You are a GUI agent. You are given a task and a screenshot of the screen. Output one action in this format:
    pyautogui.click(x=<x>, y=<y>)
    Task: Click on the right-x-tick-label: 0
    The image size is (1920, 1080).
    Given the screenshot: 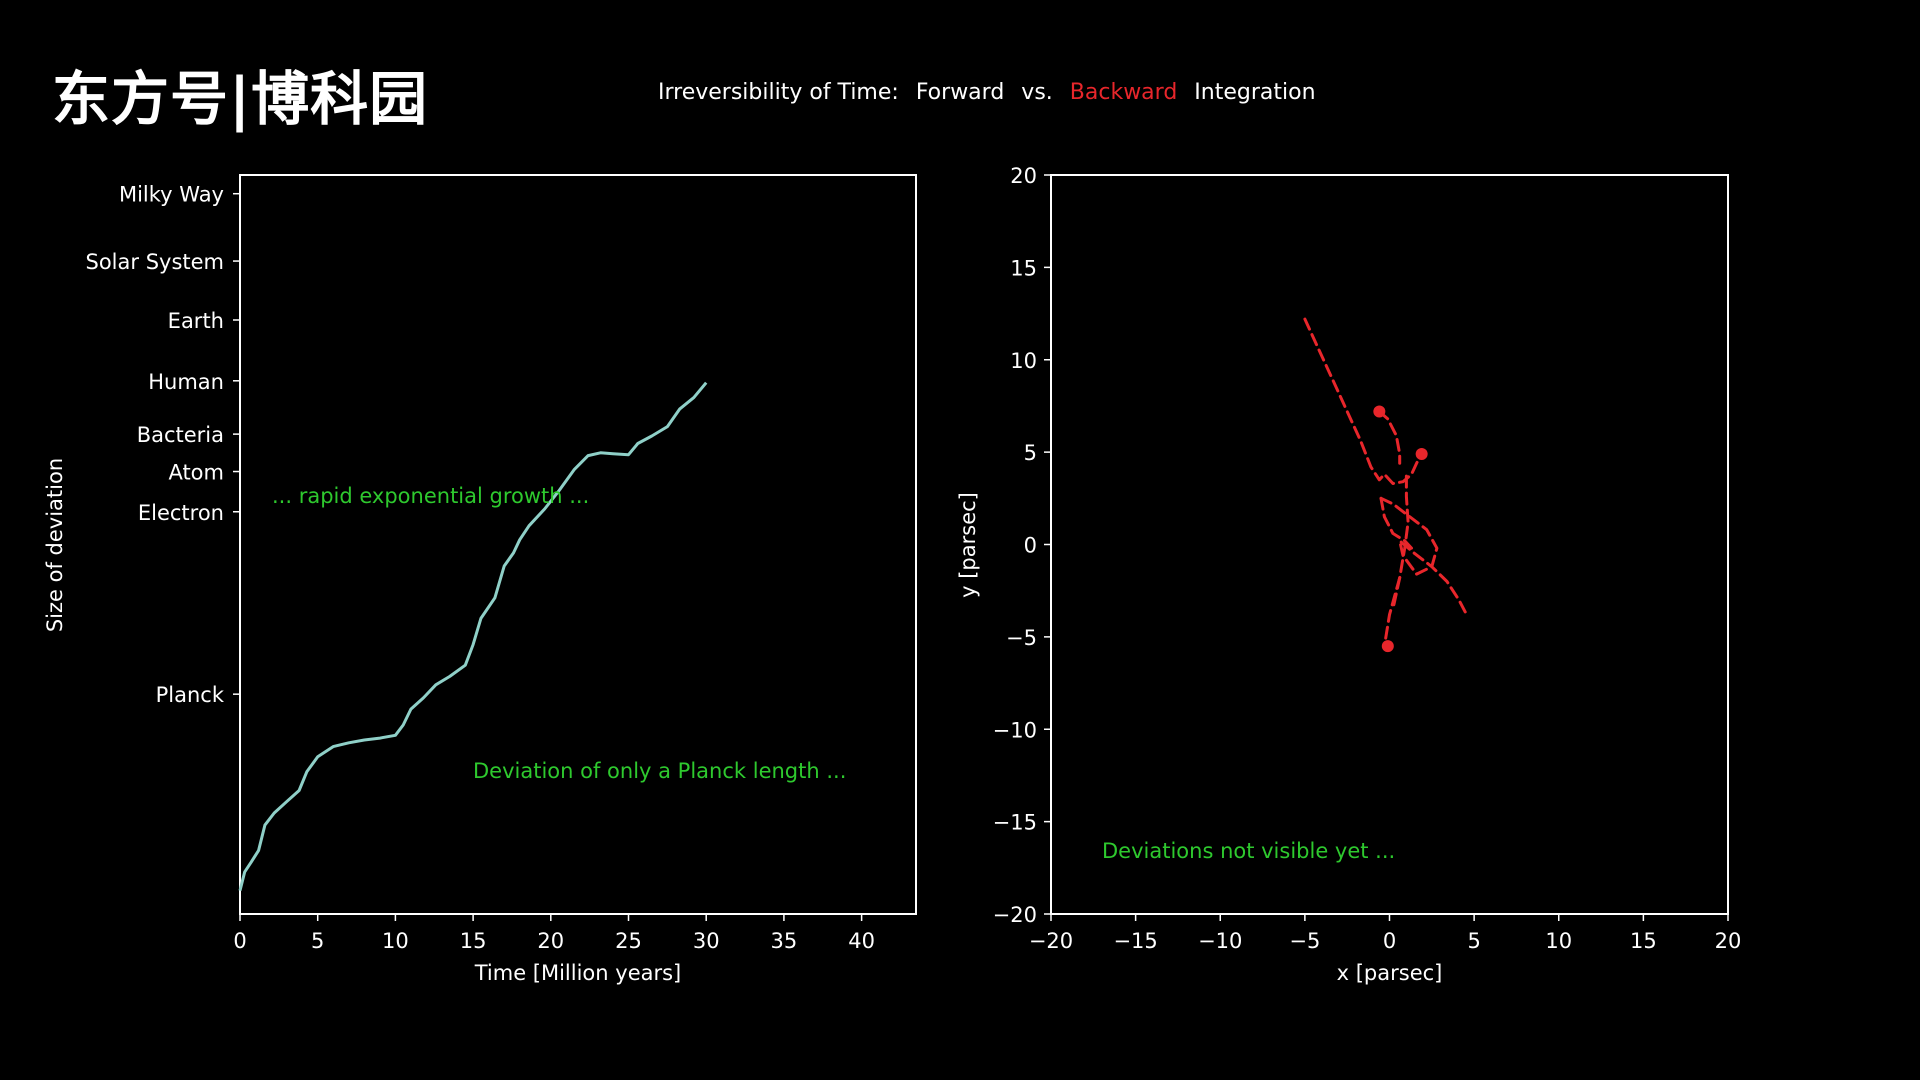 What is the action you would take?
    pyautogui.click(x=1389, y=941)
    